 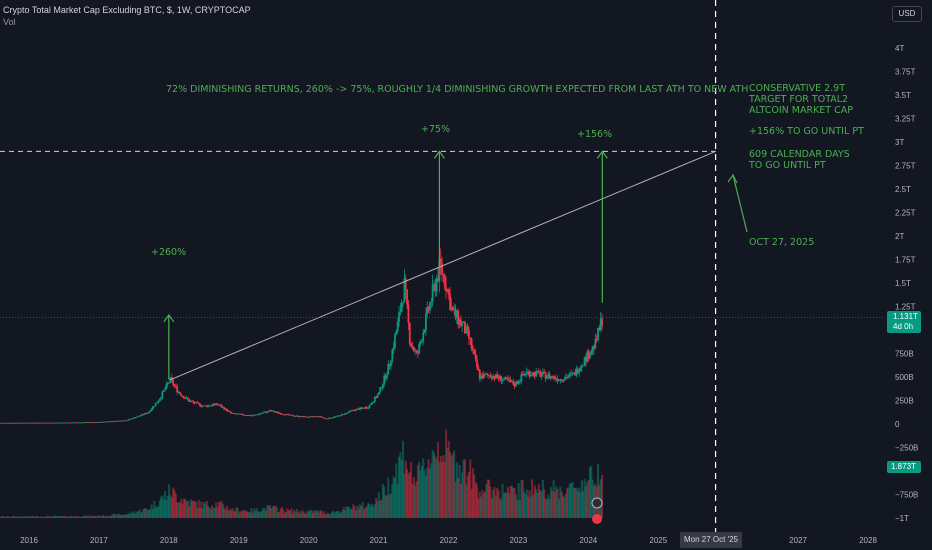 I want to click on y-tick-label: 1.75T, so click(x=905, y=260).